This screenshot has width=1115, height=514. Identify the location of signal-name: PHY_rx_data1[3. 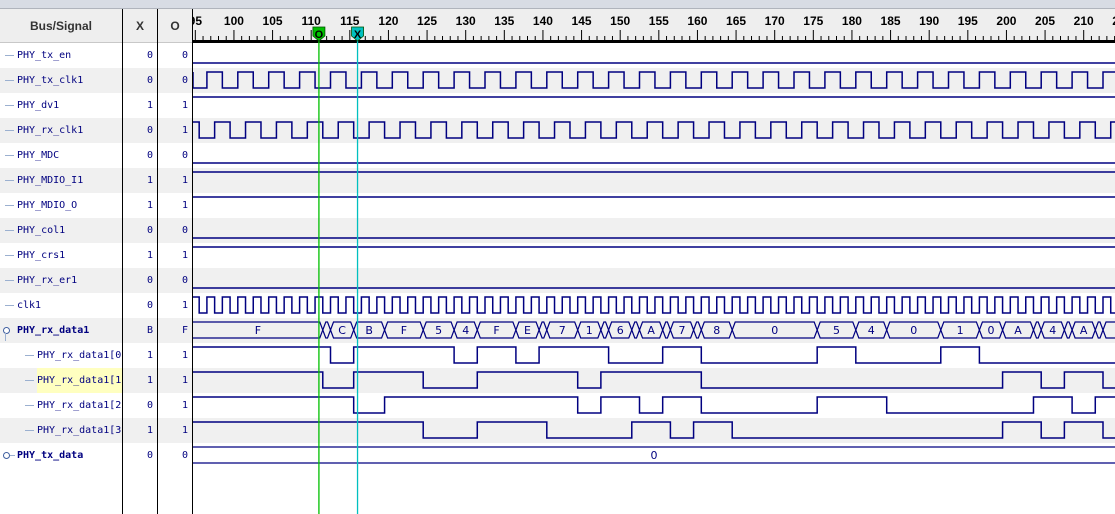
(79, 430).